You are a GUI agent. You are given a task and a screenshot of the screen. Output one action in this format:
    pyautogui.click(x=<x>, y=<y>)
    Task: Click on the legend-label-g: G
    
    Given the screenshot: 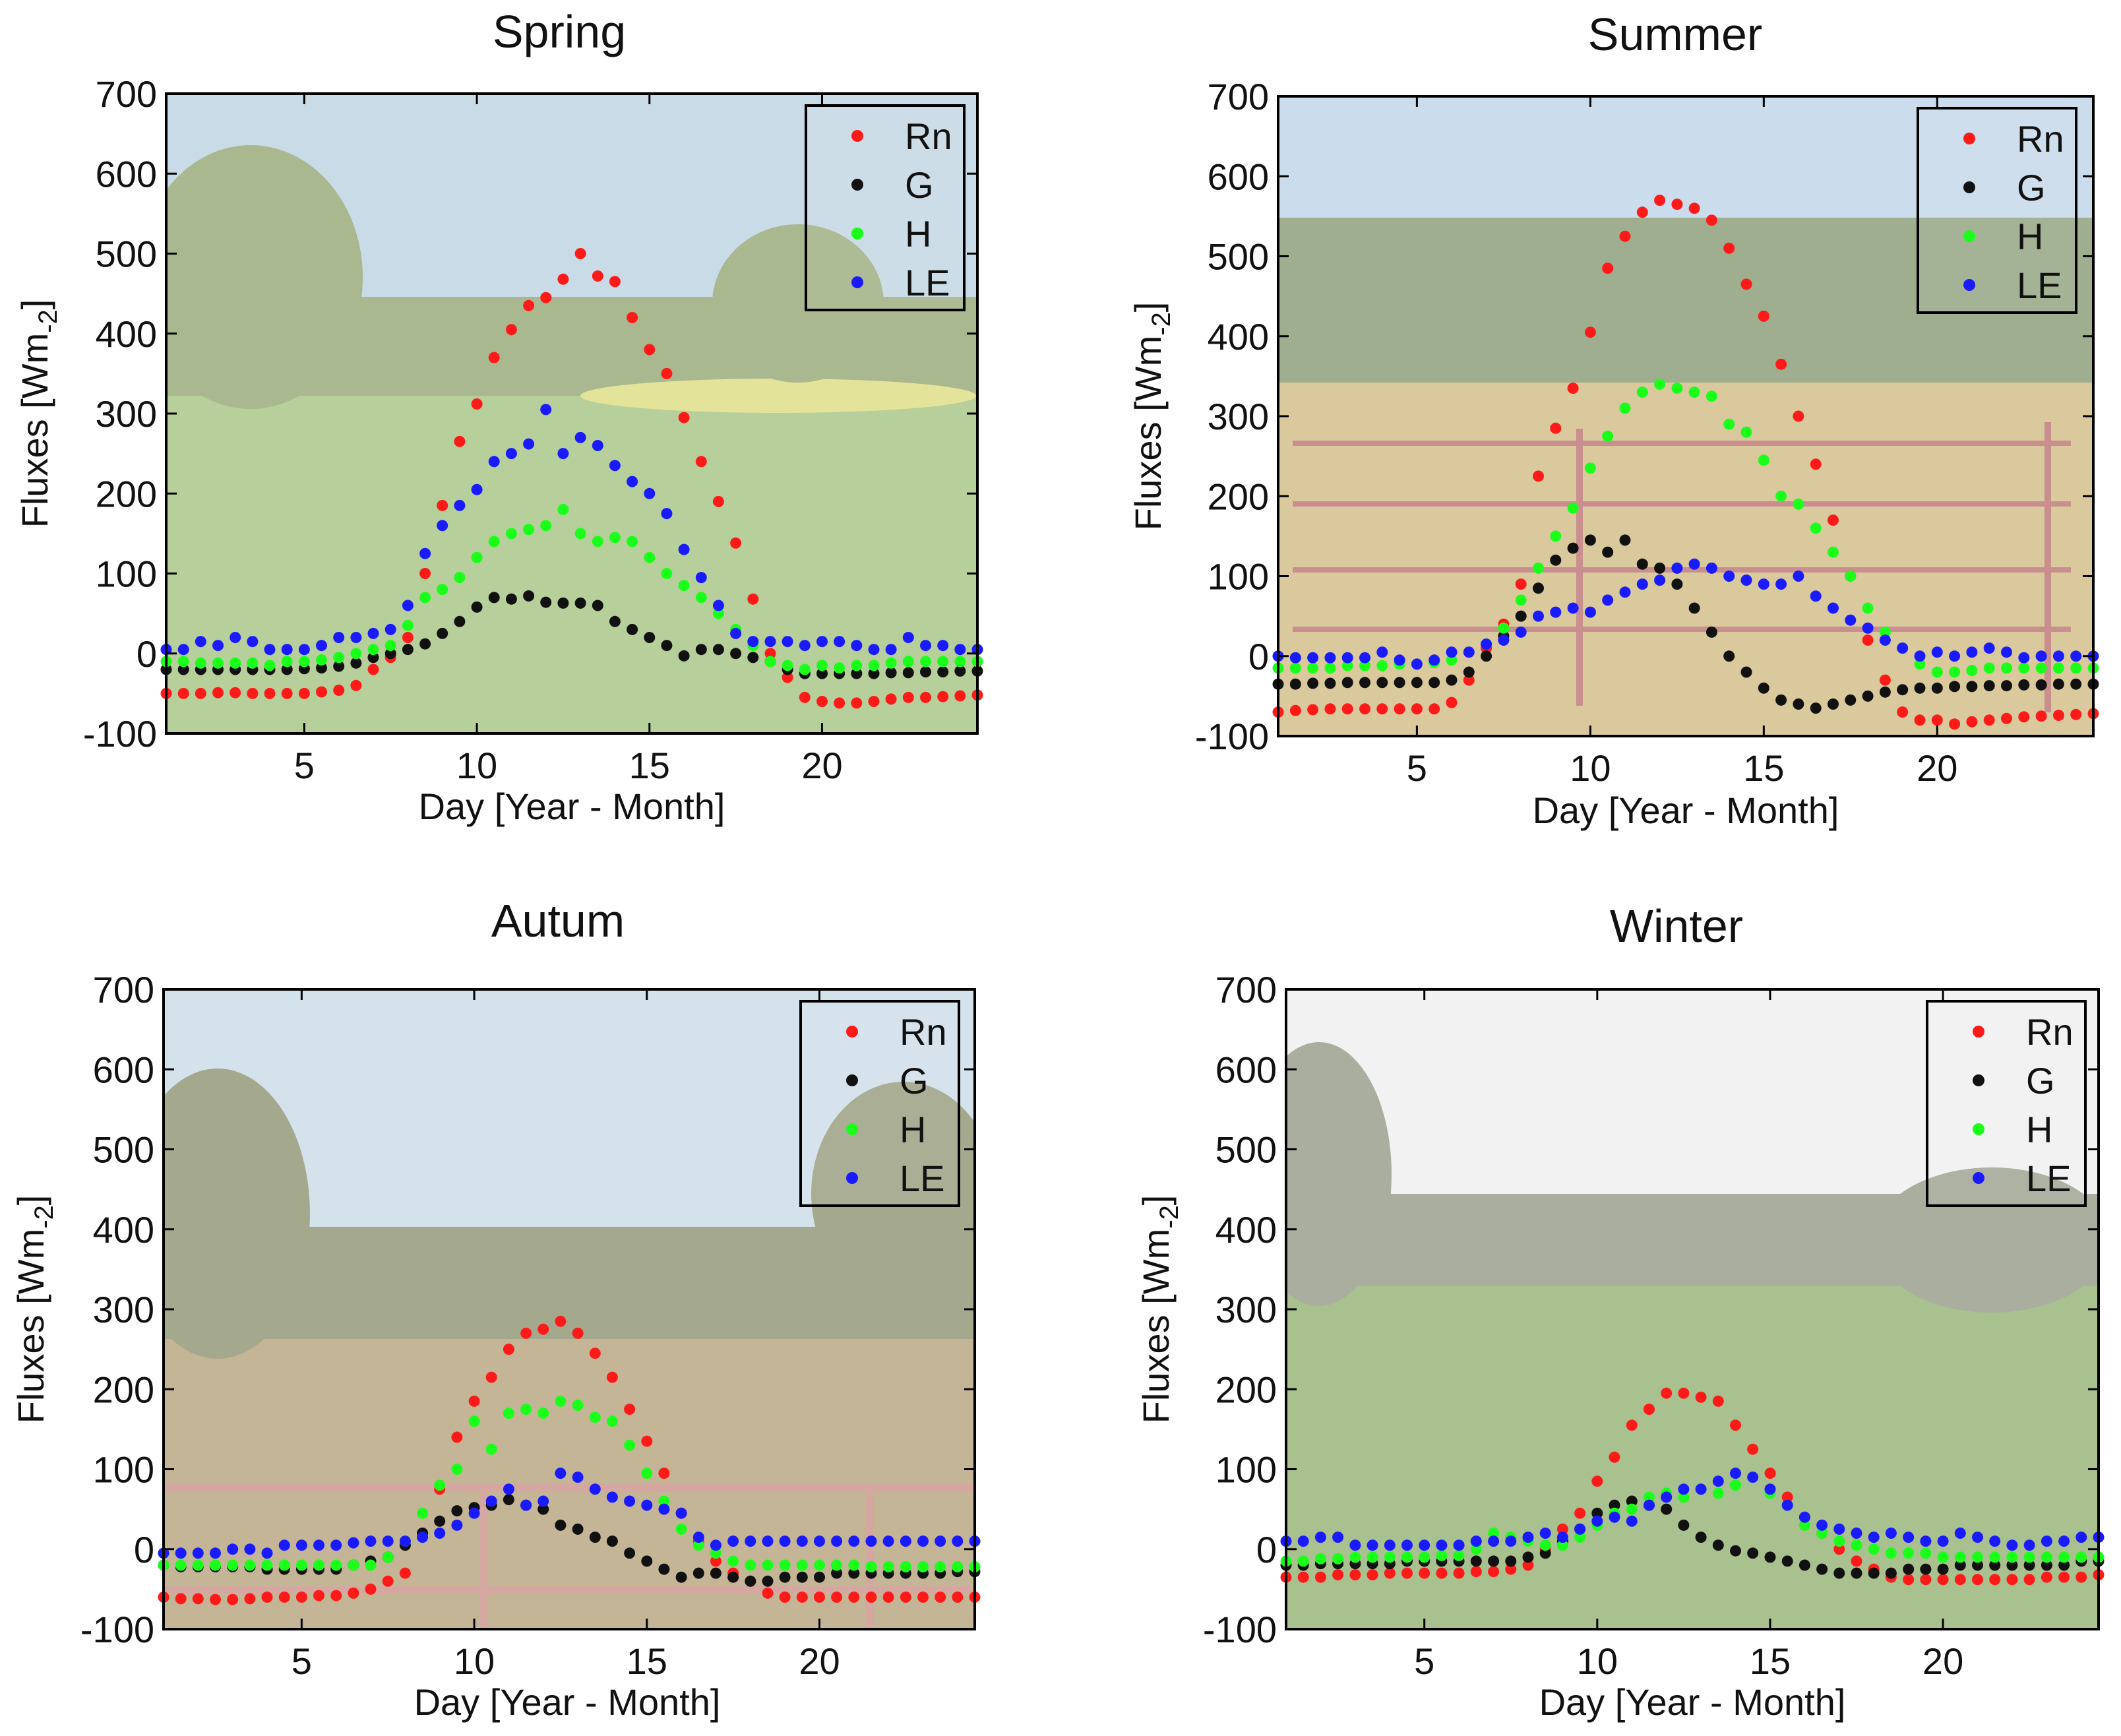 What is the action you would take?
    pyautogui.click(x=2040, y=1080)
    